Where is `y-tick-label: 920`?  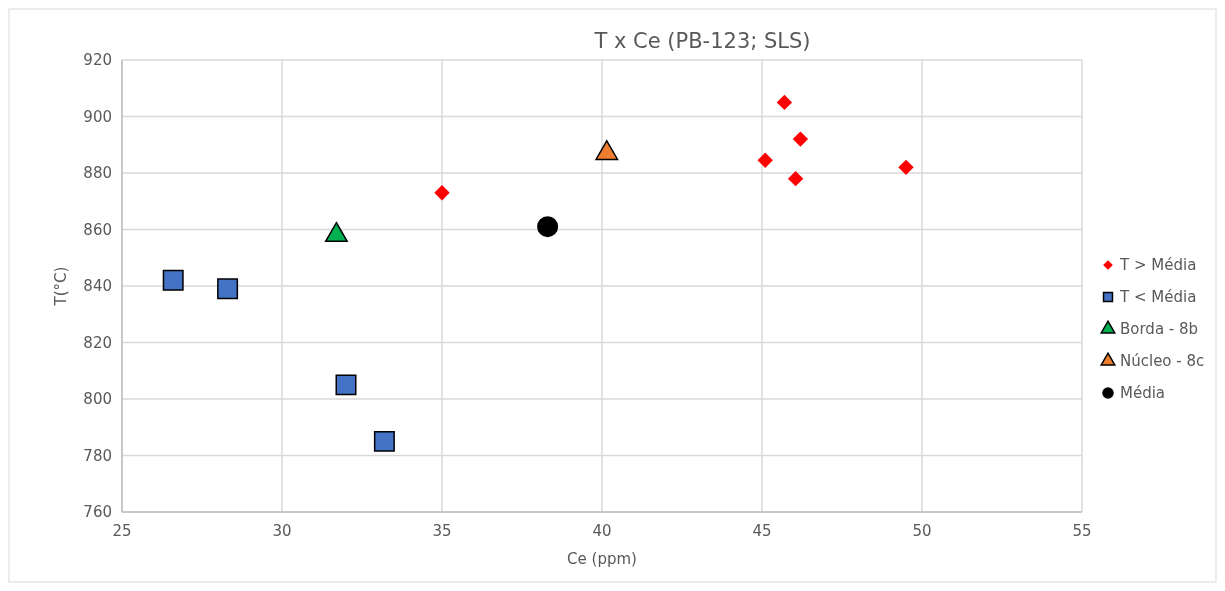
y-tick-label: 920 is located at coordinates (97, 60).